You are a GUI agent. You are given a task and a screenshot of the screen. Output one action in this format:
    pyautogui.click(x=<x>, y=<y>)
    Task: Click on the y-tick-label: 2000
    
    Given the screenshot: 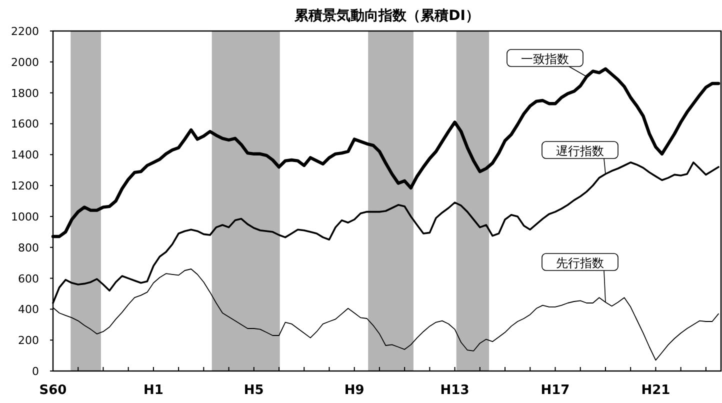 What is the action you would take?
    pyautogui.click(x=25, y=62)
    